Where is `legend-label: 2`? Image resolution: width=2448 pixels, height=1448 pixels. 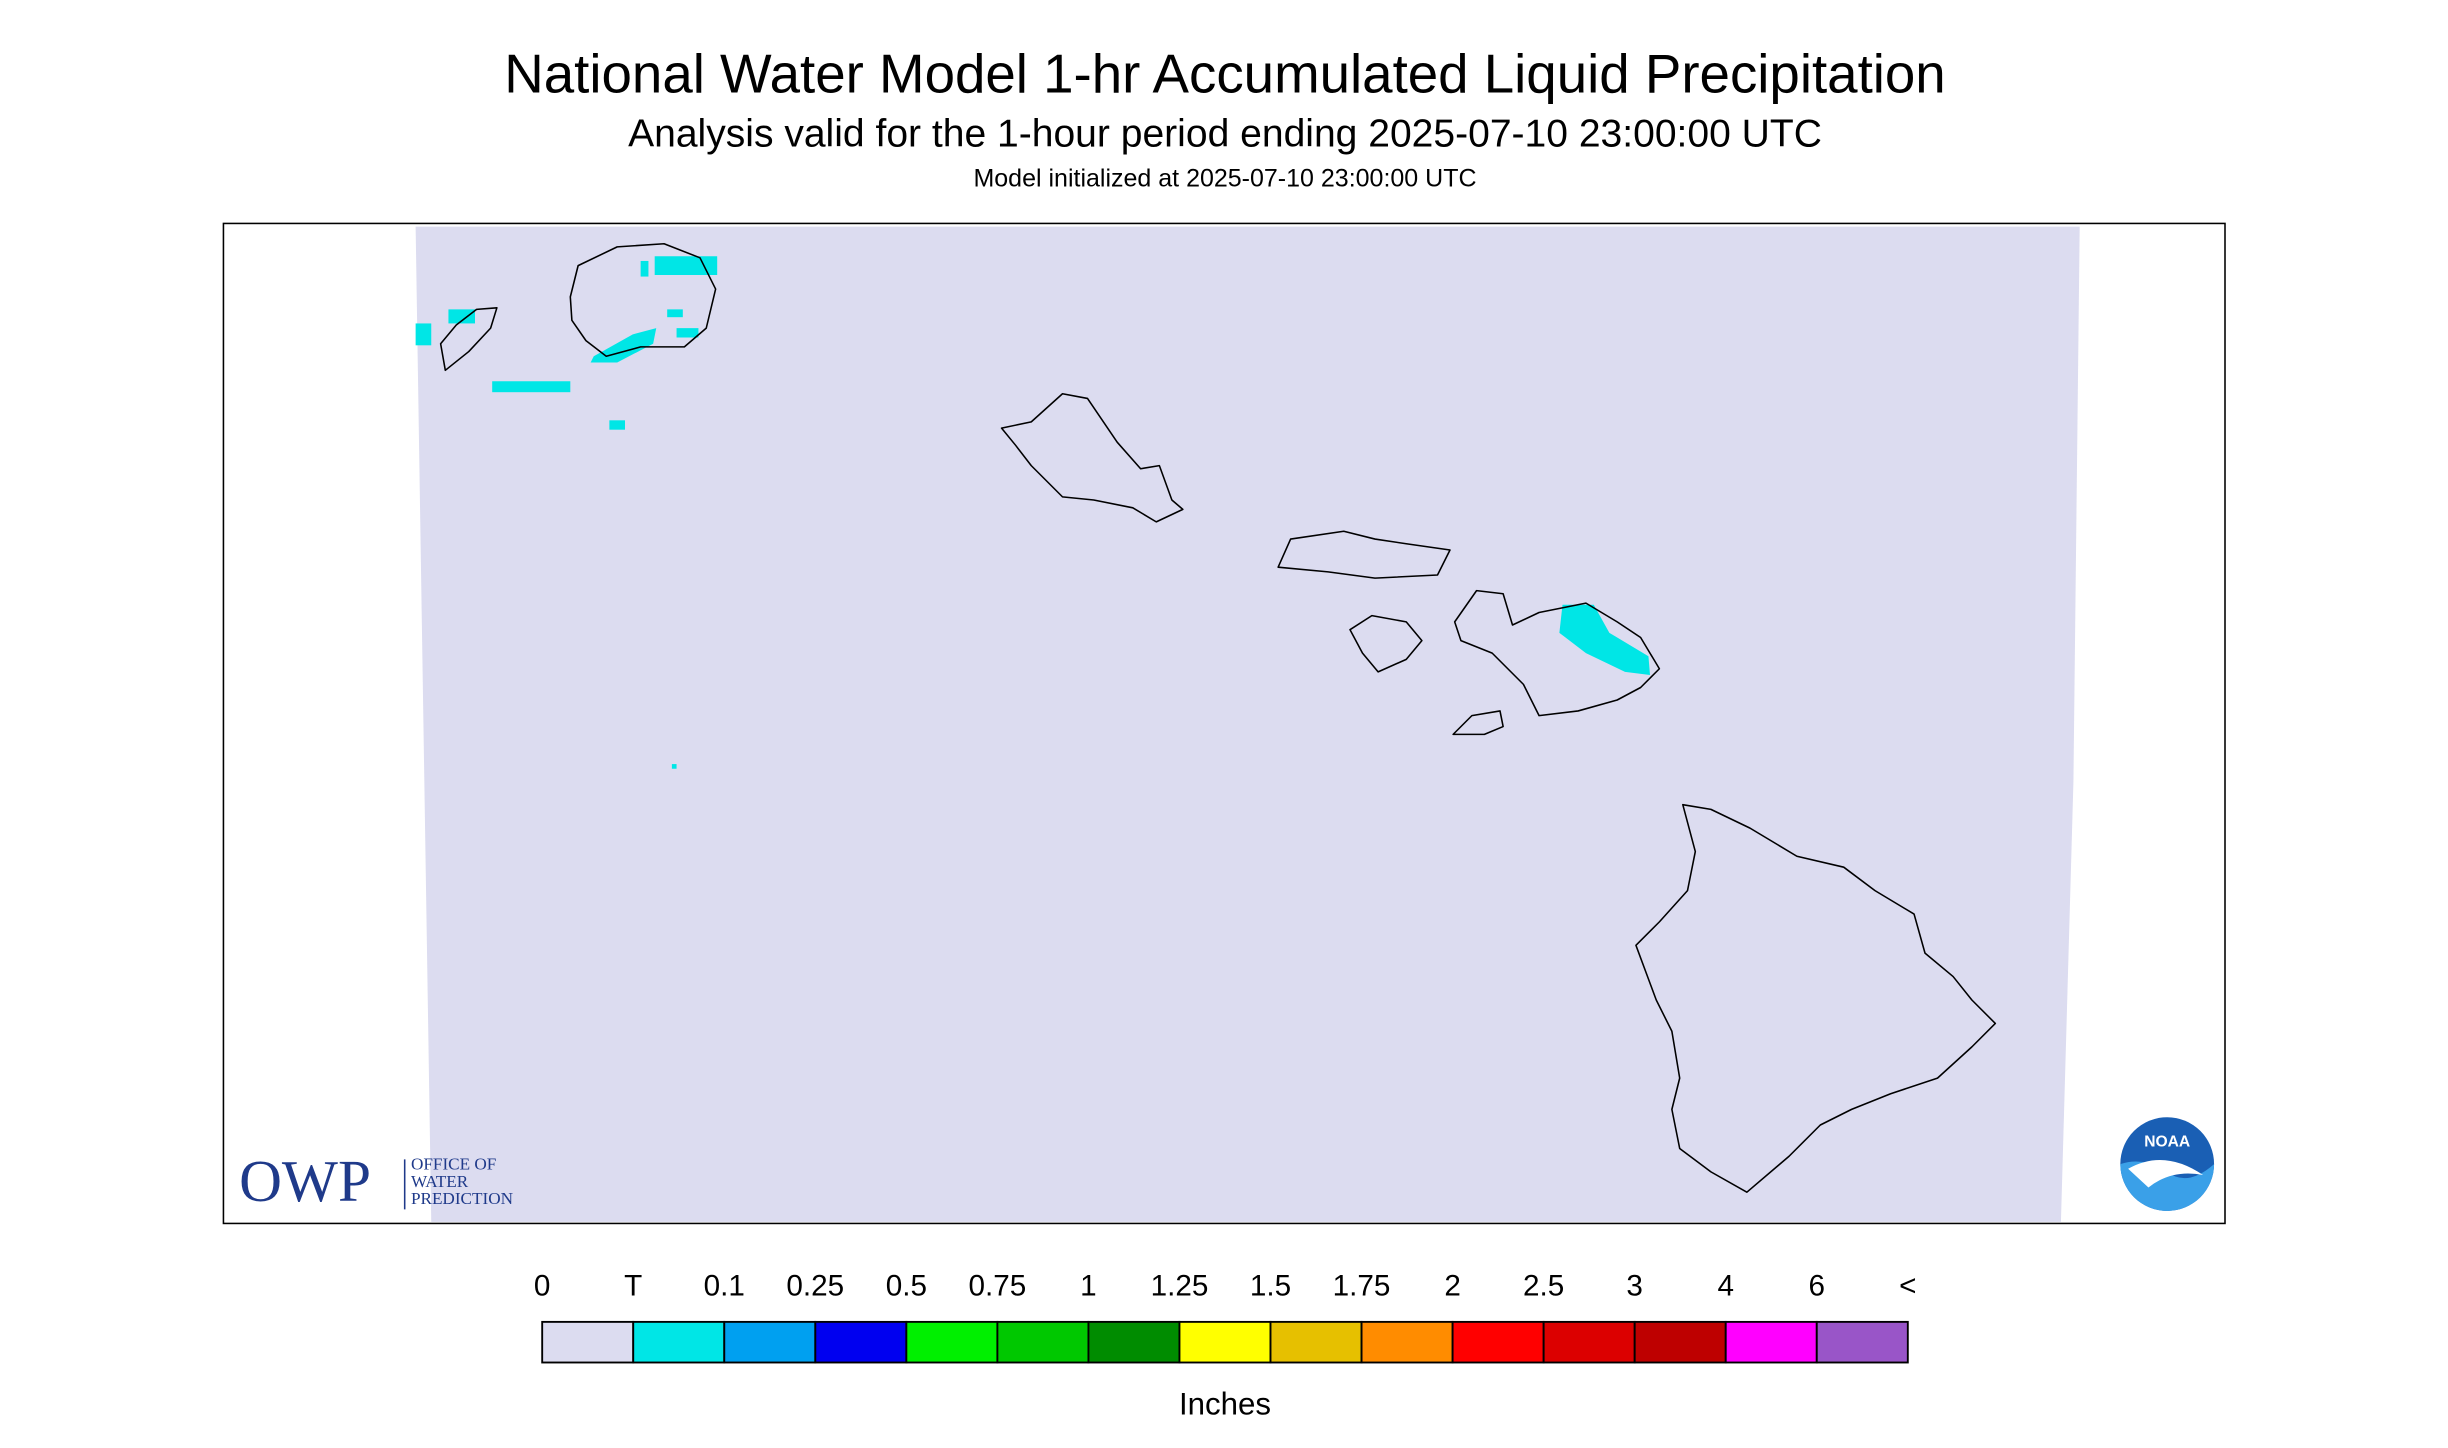
legend-label: 2 is located at coordinates (1452, 1285).